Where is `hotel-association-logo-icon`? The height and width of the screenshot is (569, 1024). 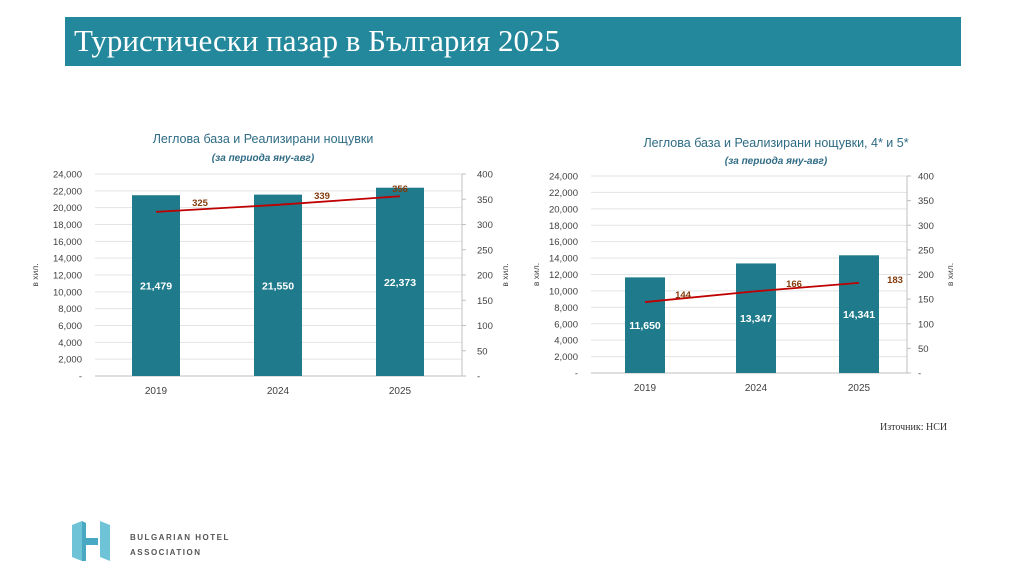 hotel-association-logo-icon is located at coordinates (91, 541).